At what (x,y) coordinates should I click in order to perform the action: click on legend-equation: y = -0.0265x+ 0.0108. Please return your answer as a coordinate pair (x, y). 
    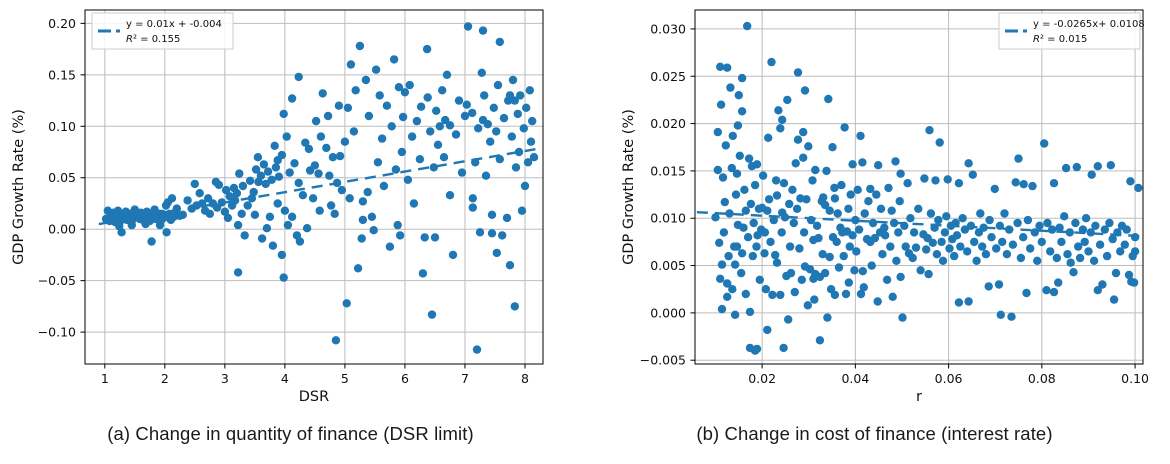
    Looking at the image, I should click on (1089, 24).